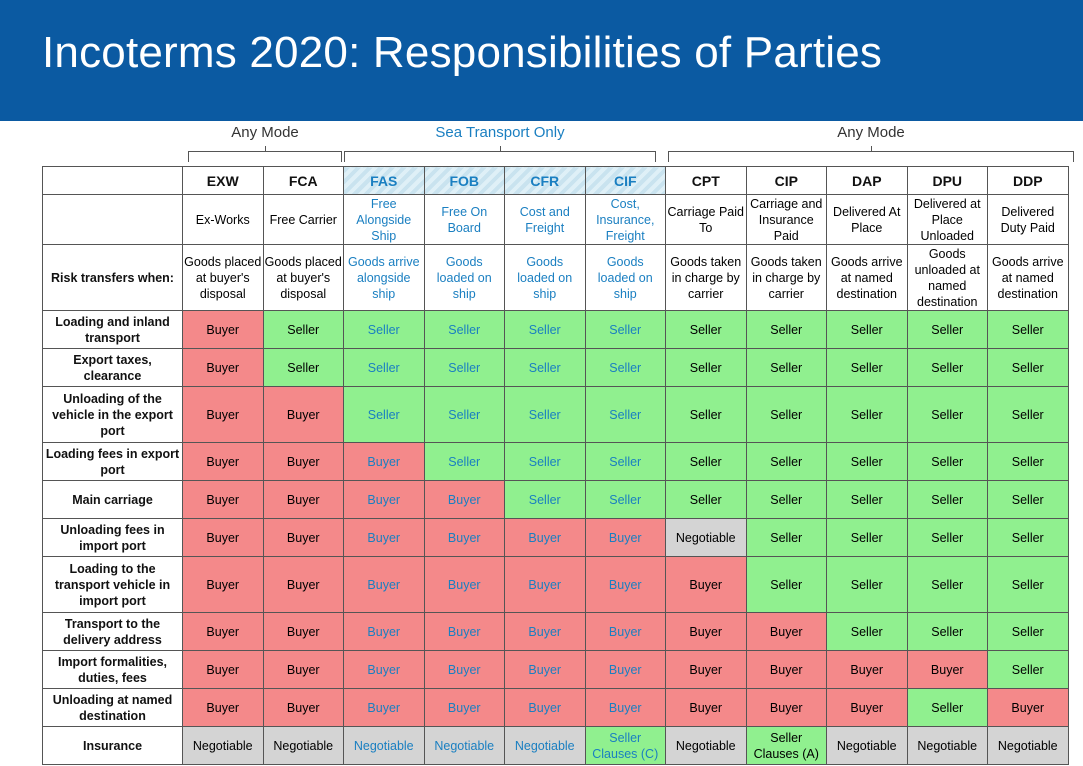 The height and width of the screenshot is (766, 1083). Describe the element at coordinates (786, 277) in the screenshot. I see `risk-cell-cip: Goods taken in charge by carrier` at that location.